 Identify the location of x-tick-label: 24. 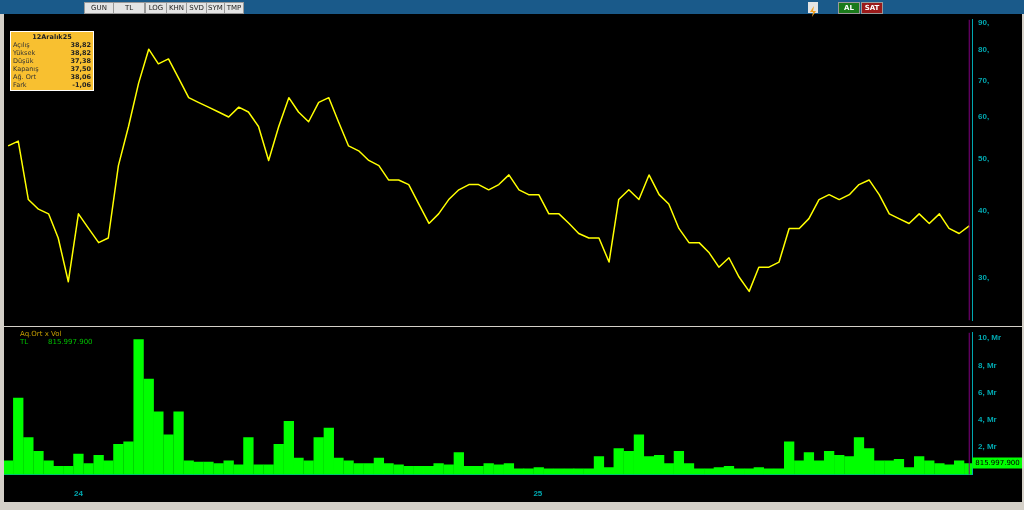
(78, 494).